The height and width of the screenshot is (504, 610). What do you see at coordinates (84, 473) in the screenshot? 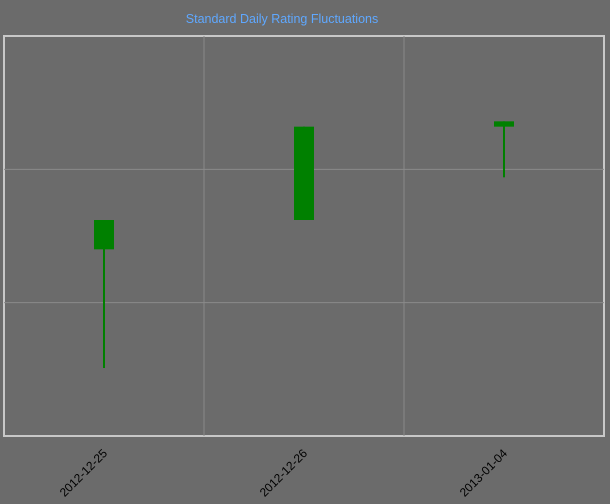
I see `x-tick-label: 2012-12-25` at bounding box center [84, 473].